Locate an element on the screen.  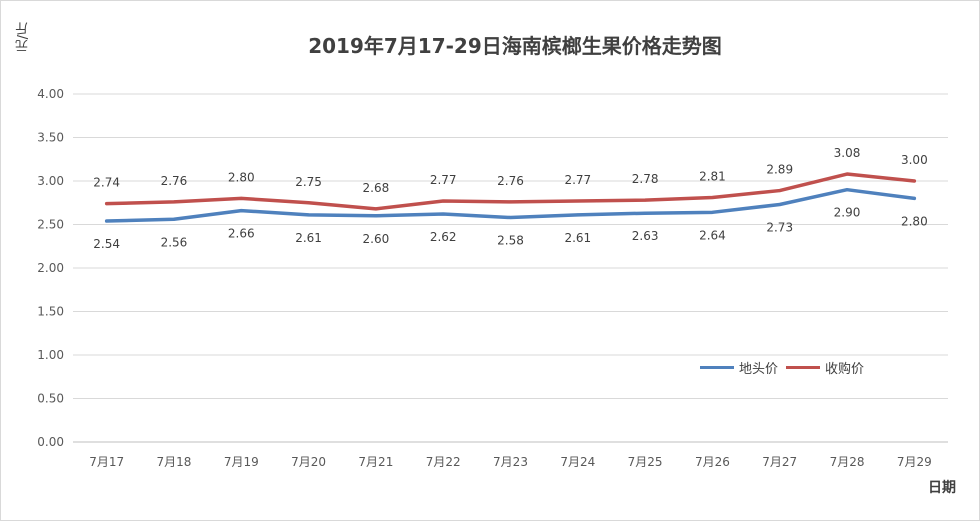
legend-label-series-0: 地头价 is located at coordinates (759, 369).